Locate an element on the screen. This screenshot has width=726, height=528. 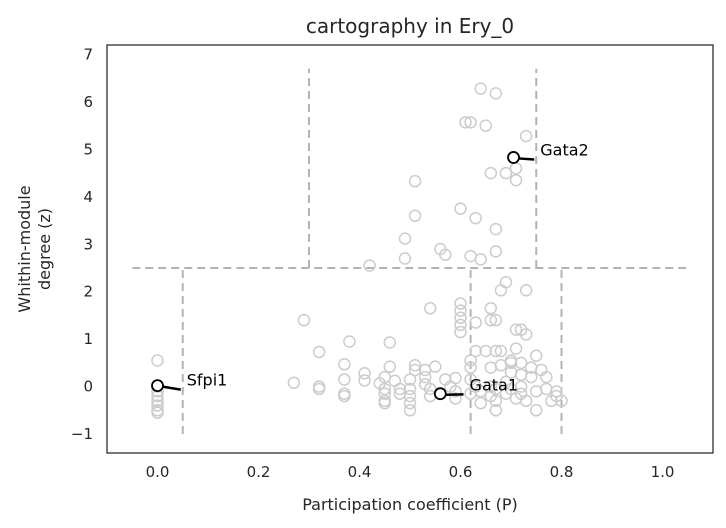
y-tick-label: 5 is located at coordinates (88, 149).